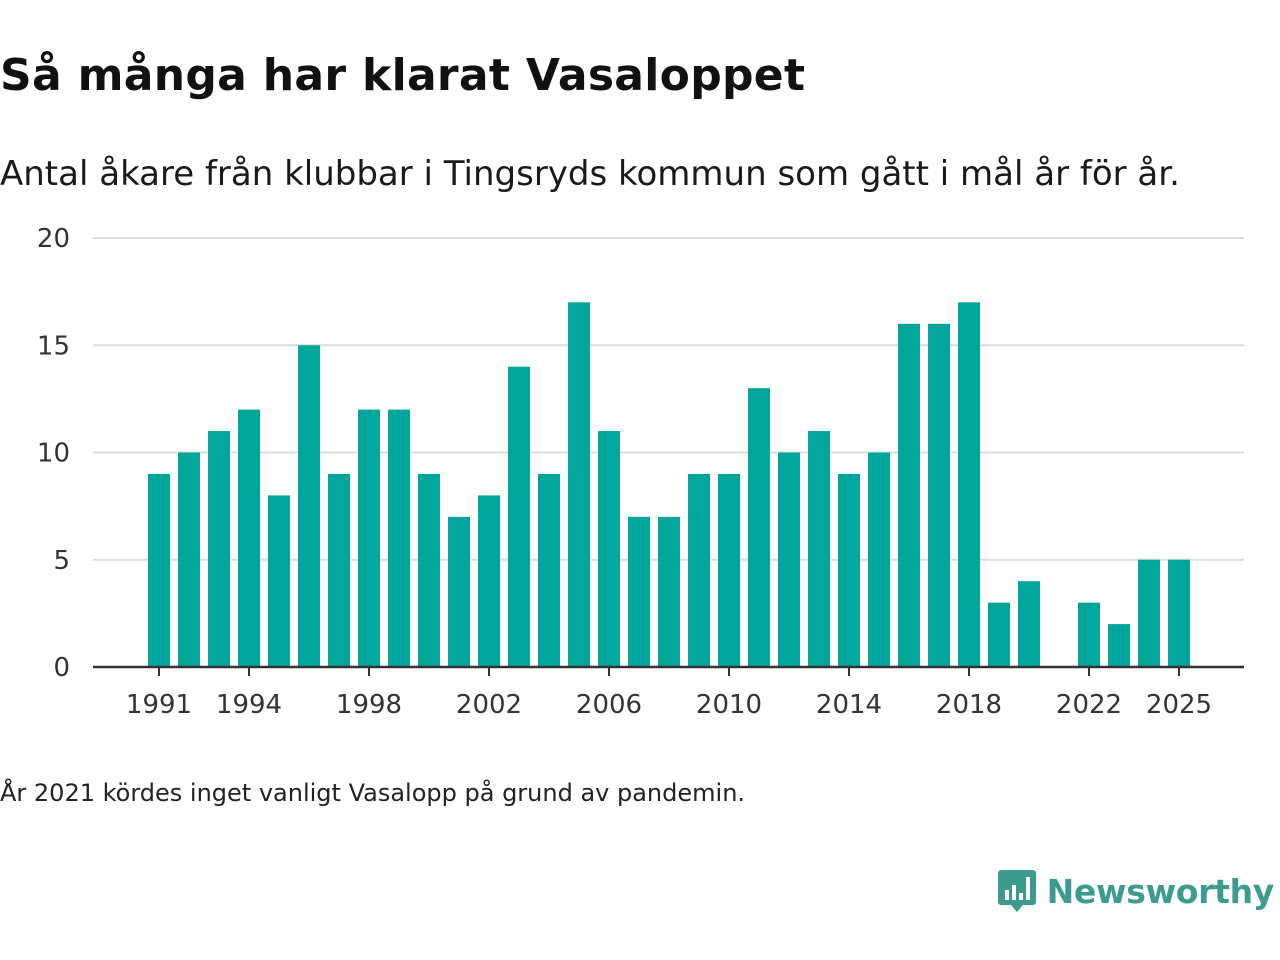 This screenshot has width=1280, height=960. What do you see at coordinates (609, 705) in the screenshot?
I see `x-tick-label: 2006` at bounding box center [609, 705].